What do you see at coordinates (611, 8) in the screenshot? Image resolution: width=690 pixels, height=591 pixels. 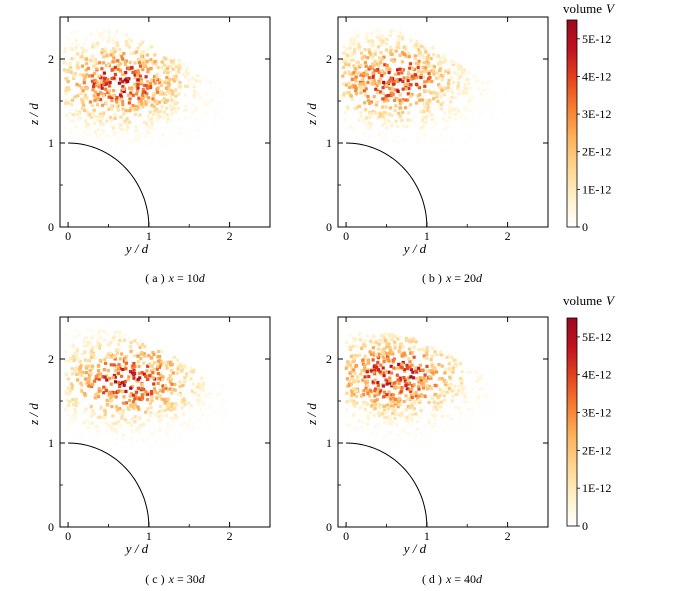 I see `colorbar-title-variable: V` at bounding box center [611, 8].